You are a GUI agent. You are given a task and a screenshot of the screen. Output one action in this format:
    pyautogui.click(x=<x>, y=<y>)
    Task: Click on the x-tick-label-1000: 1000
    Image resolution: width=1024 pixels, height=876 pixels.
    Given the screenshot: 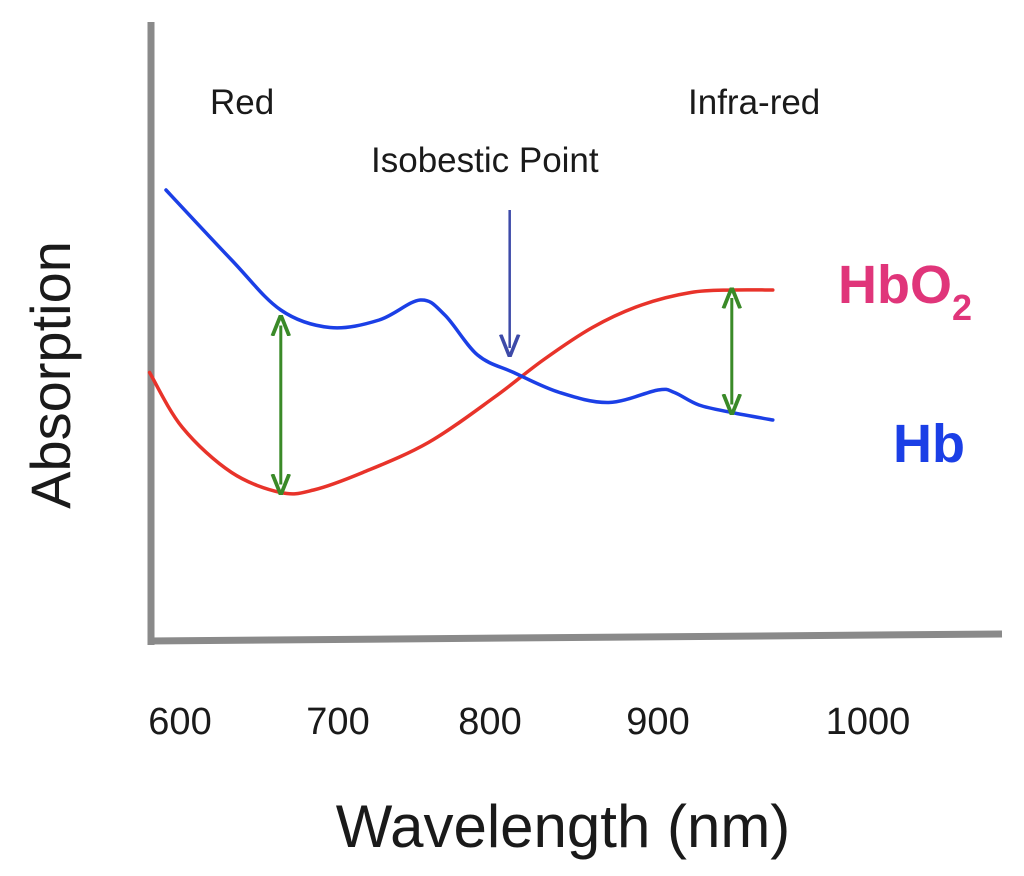 What is the action you would take?
    pyautogui.click(x=868, y=722)
    